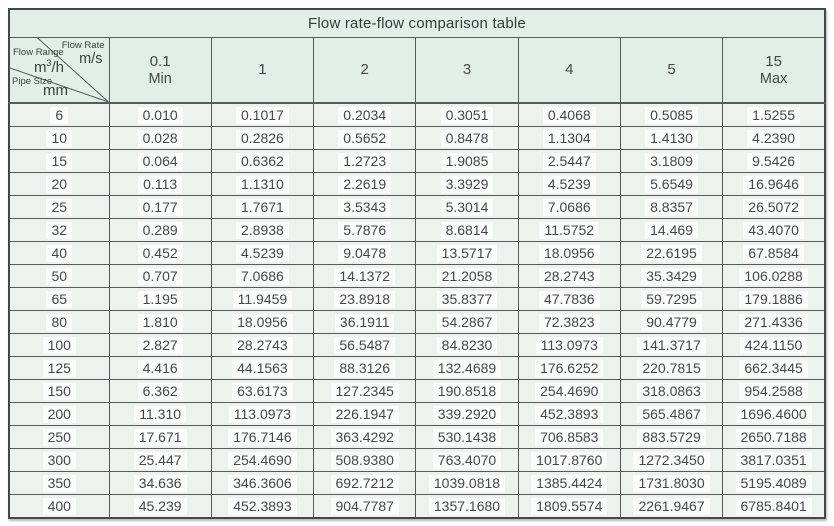 The width and height of the screenshot is (834, 526). Describe the element at coordinates (671, 437) in the screenshot. I see `flow-value: 883.5729` at that location.